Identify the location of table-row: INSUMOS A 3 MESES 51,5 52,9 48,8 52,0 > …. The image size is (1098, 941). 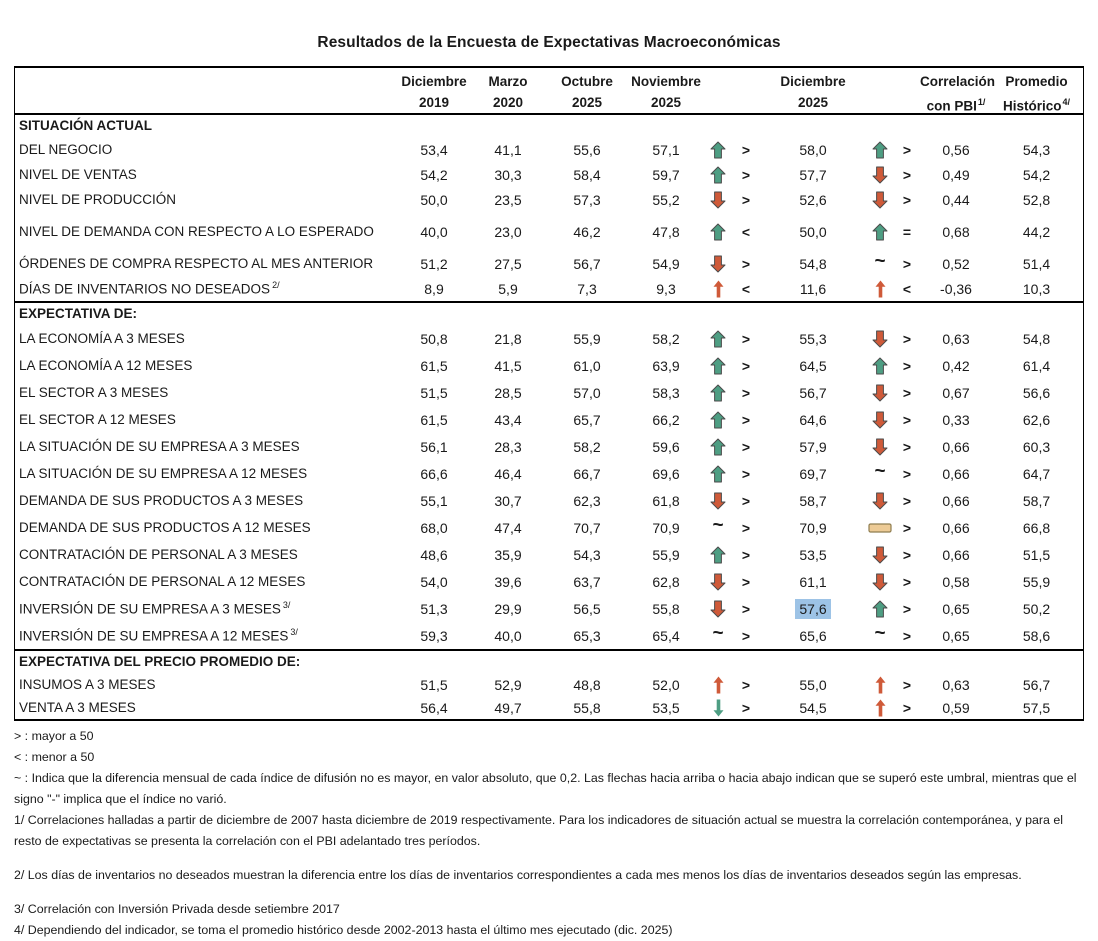
(549, 684).